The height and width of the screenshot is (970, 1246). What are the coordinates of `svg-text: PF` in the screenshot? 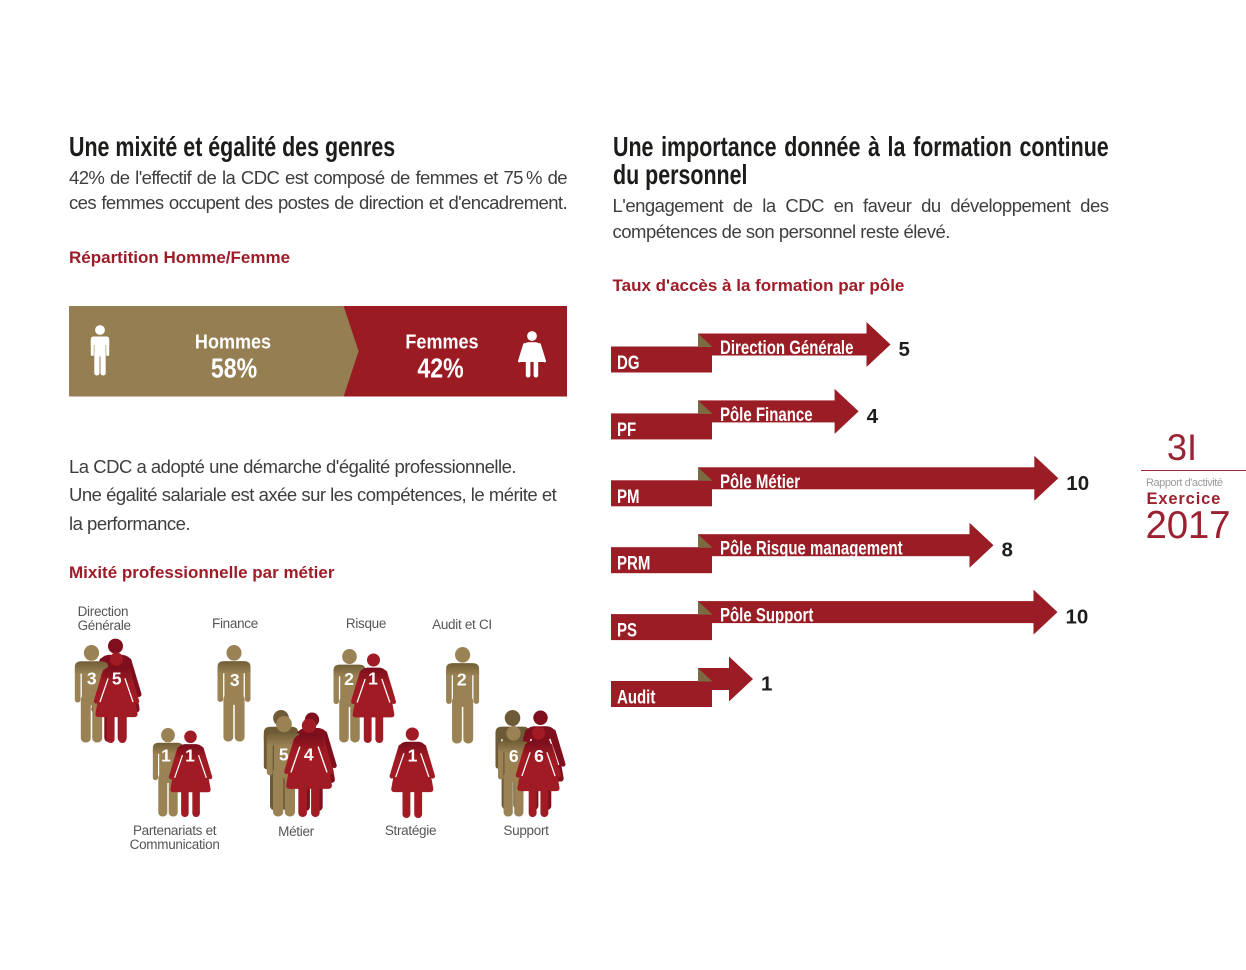 It's located at (626, 429).